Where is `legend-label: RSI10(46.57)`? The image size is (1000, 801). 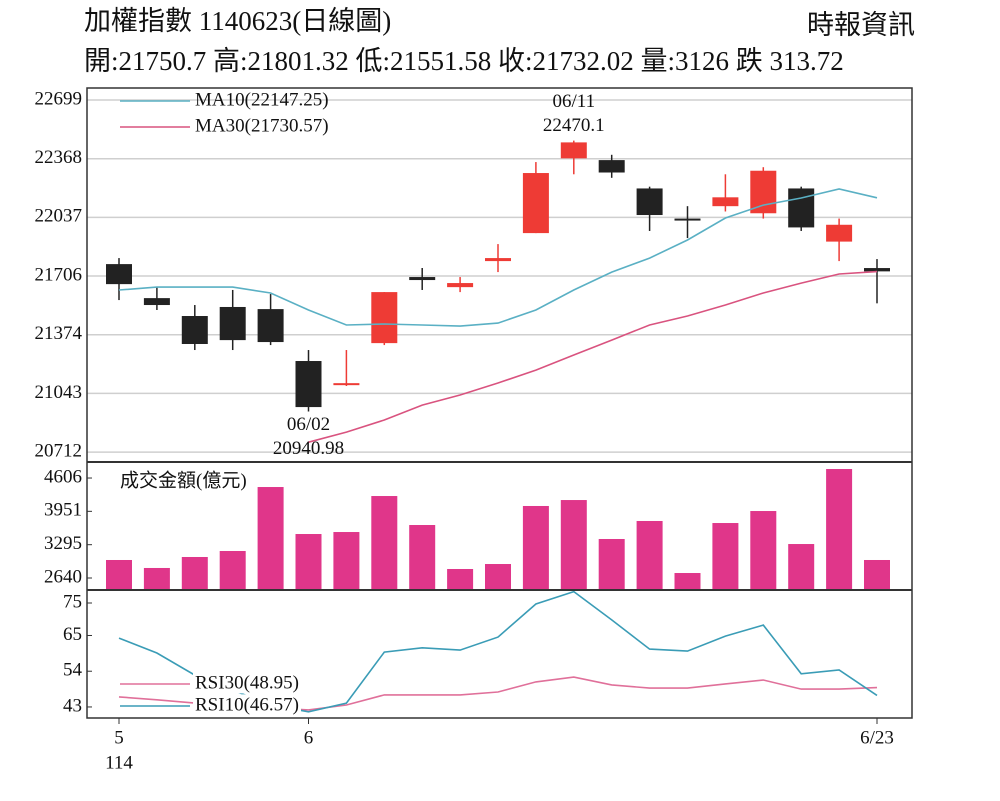 legend-label: RSI10(46.57) is located at coordinates (247, 704).